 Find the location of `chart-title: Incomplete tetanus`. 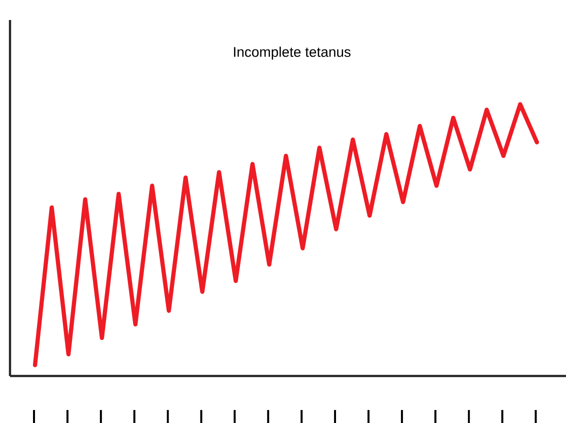

chart-title: Incomplete tetanus is located at coordinates (292, 53).